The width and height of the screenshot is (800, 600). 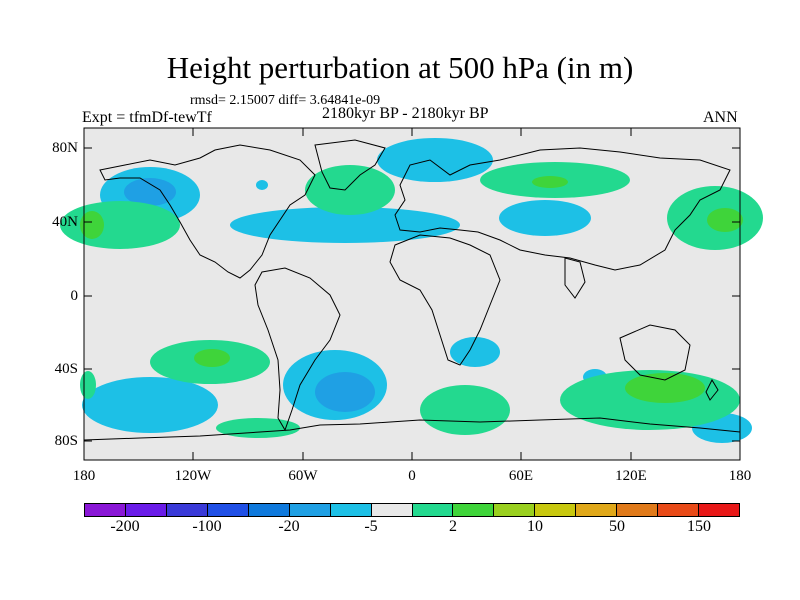 I want to click on map-title: Height perturbation at 500 hPa (in m), so click(x=400, y=67).